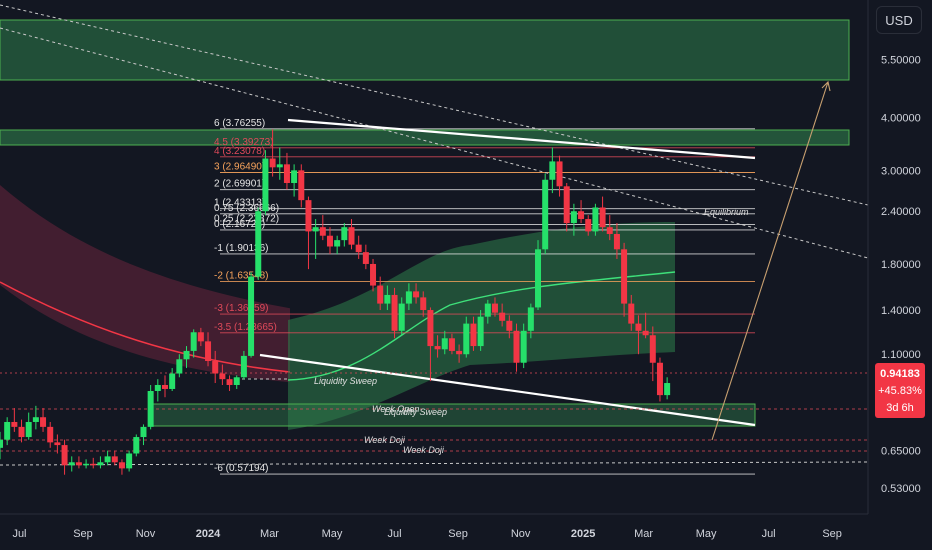  What do you see at coordinates (244, 142) in the screenshot?
I see `fib-label: 4.5 (3.39273)` at bounding box center [244, 142].